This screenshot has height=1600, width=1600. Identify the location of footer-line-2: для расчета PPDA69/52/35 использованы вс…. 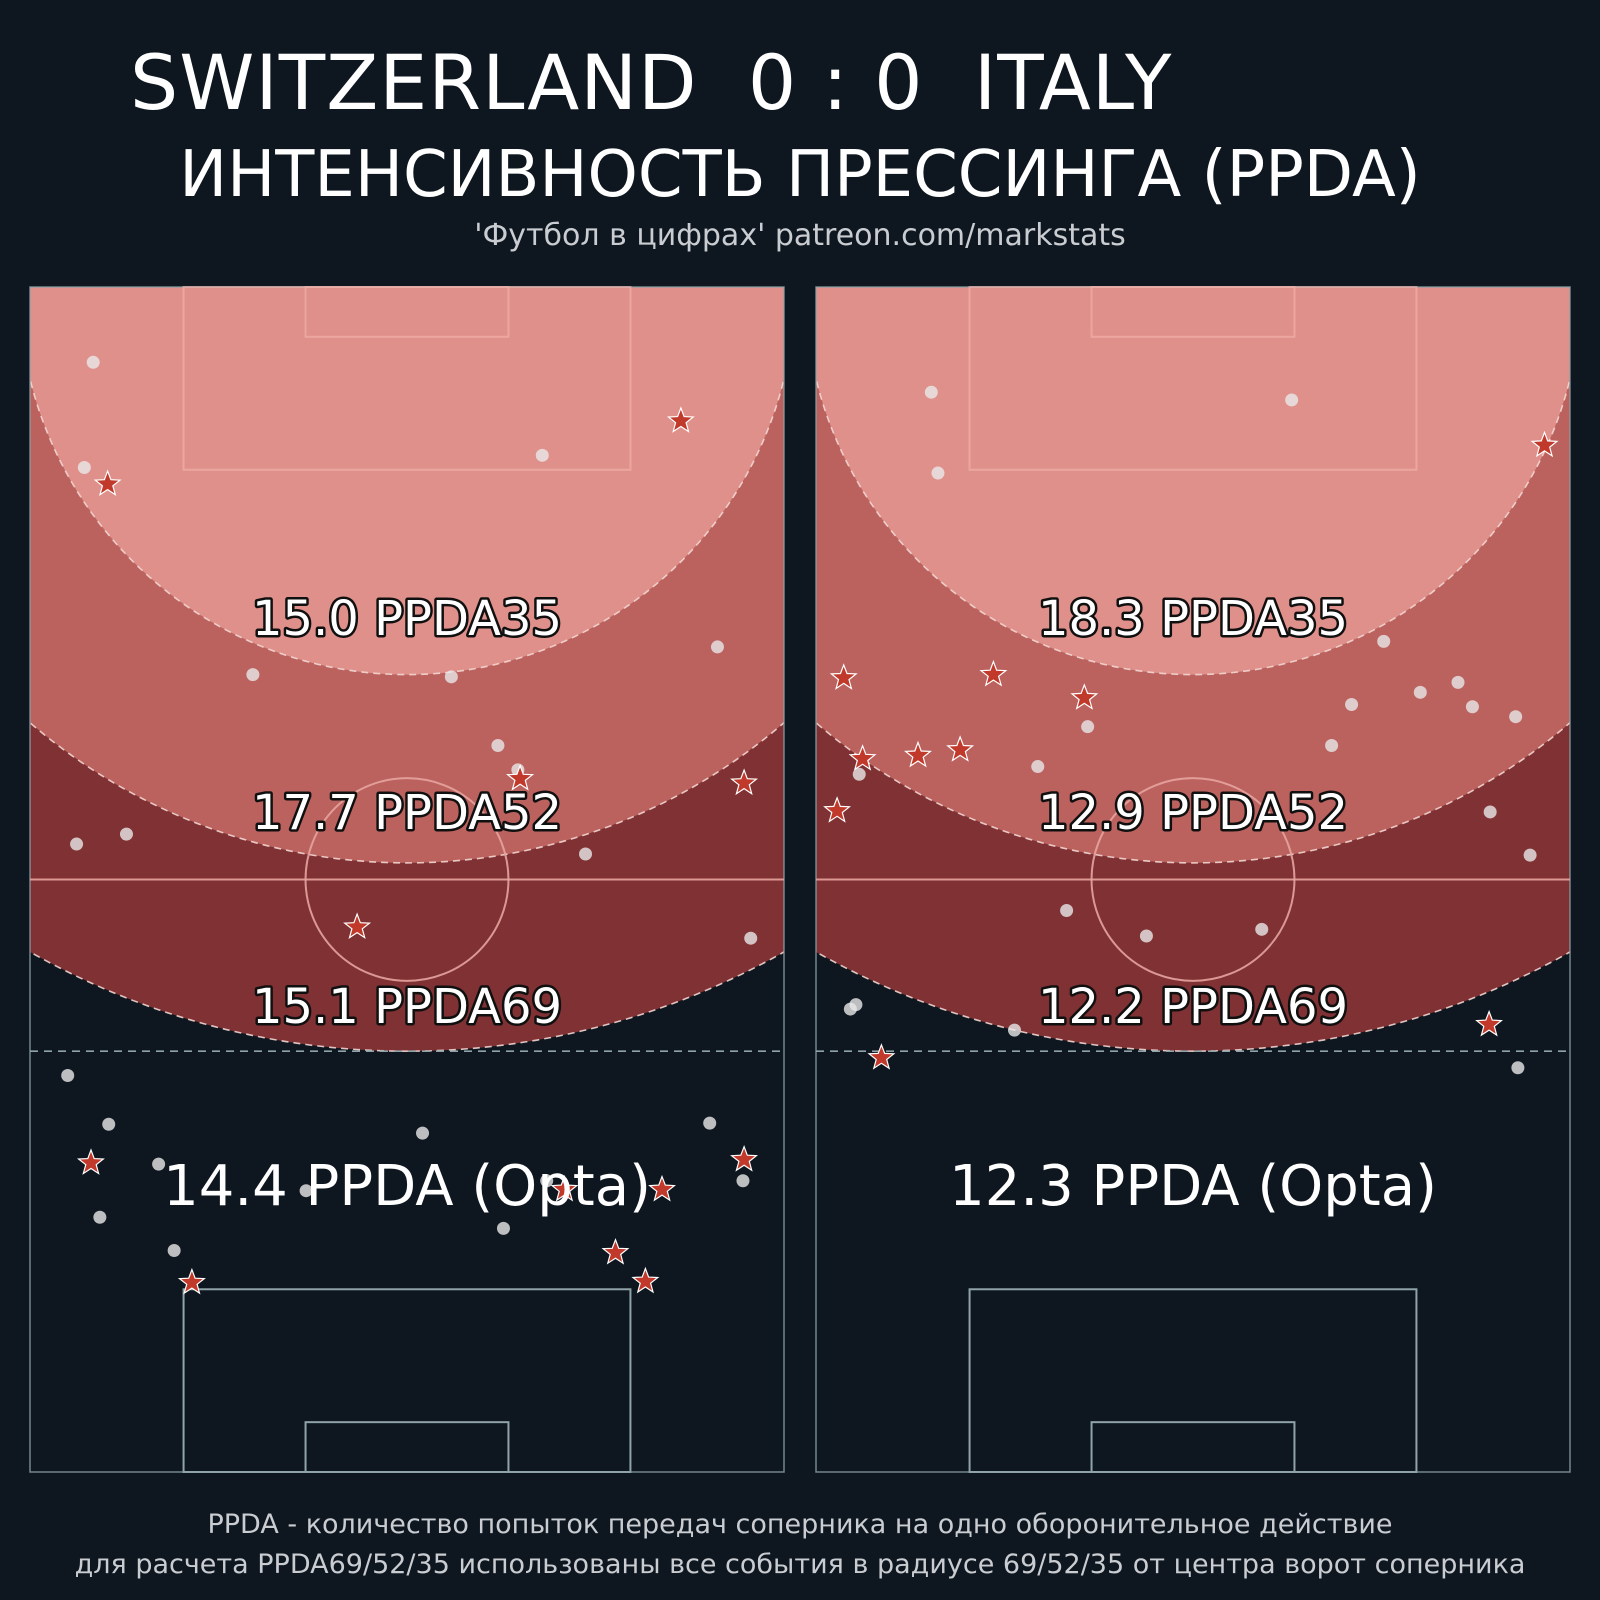
(800, 1564).